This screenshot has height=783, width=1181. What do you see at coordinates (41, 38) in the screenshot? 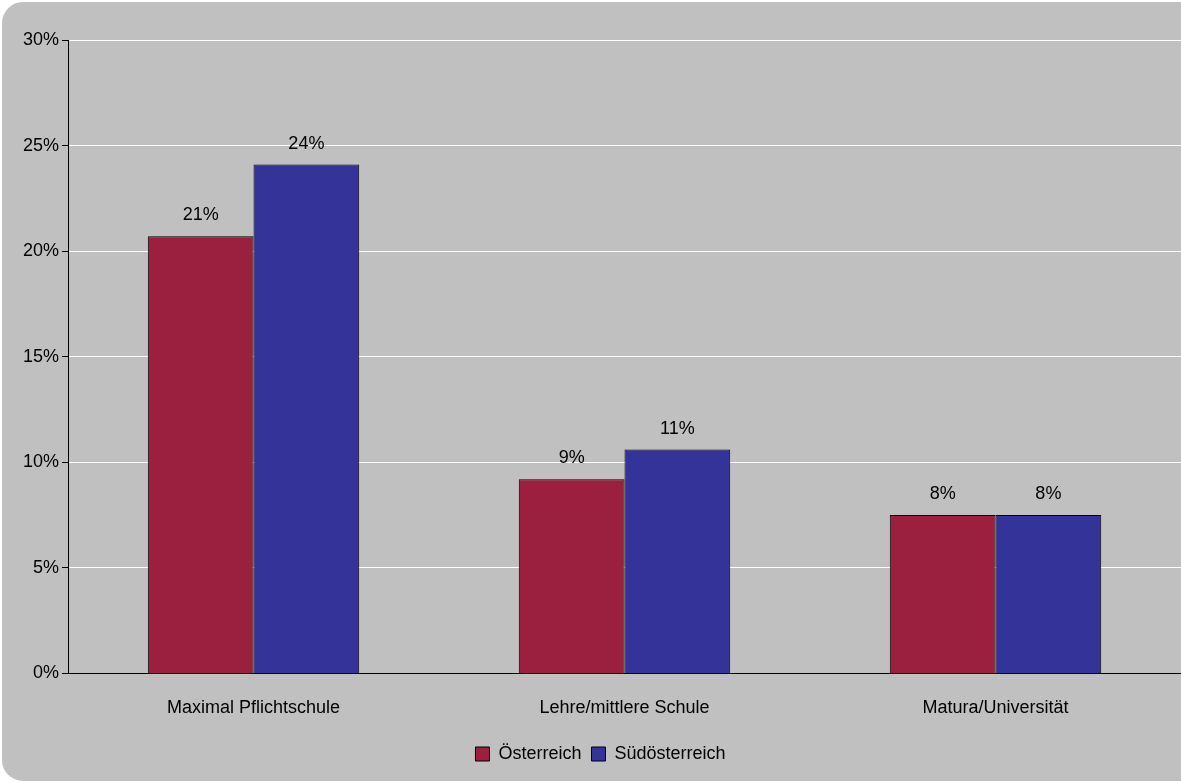
I see `y-tick-label: 30%` at bounding box center [41, 38].